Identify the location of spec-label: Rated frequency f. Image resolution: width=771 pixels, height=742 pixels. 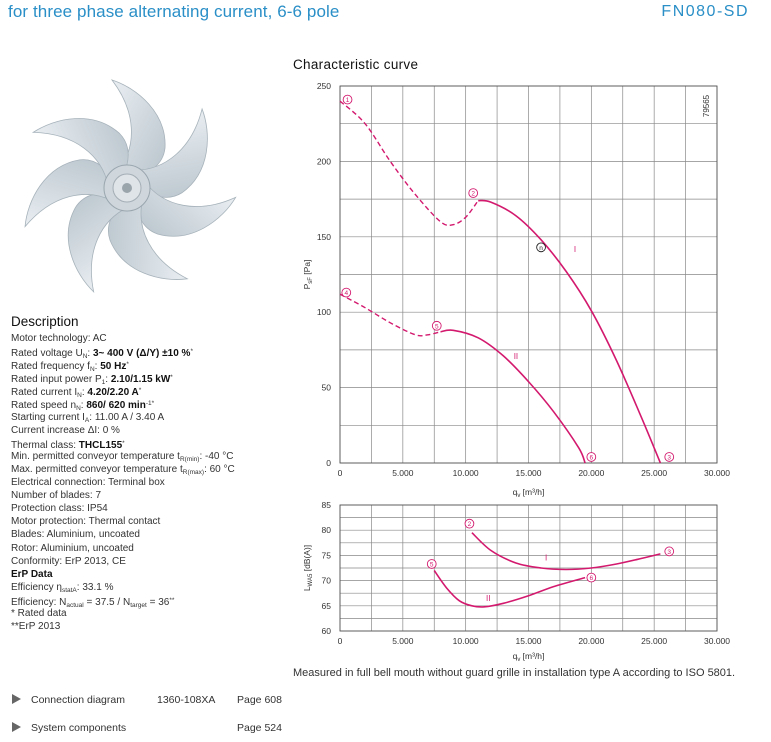
(50, 367).